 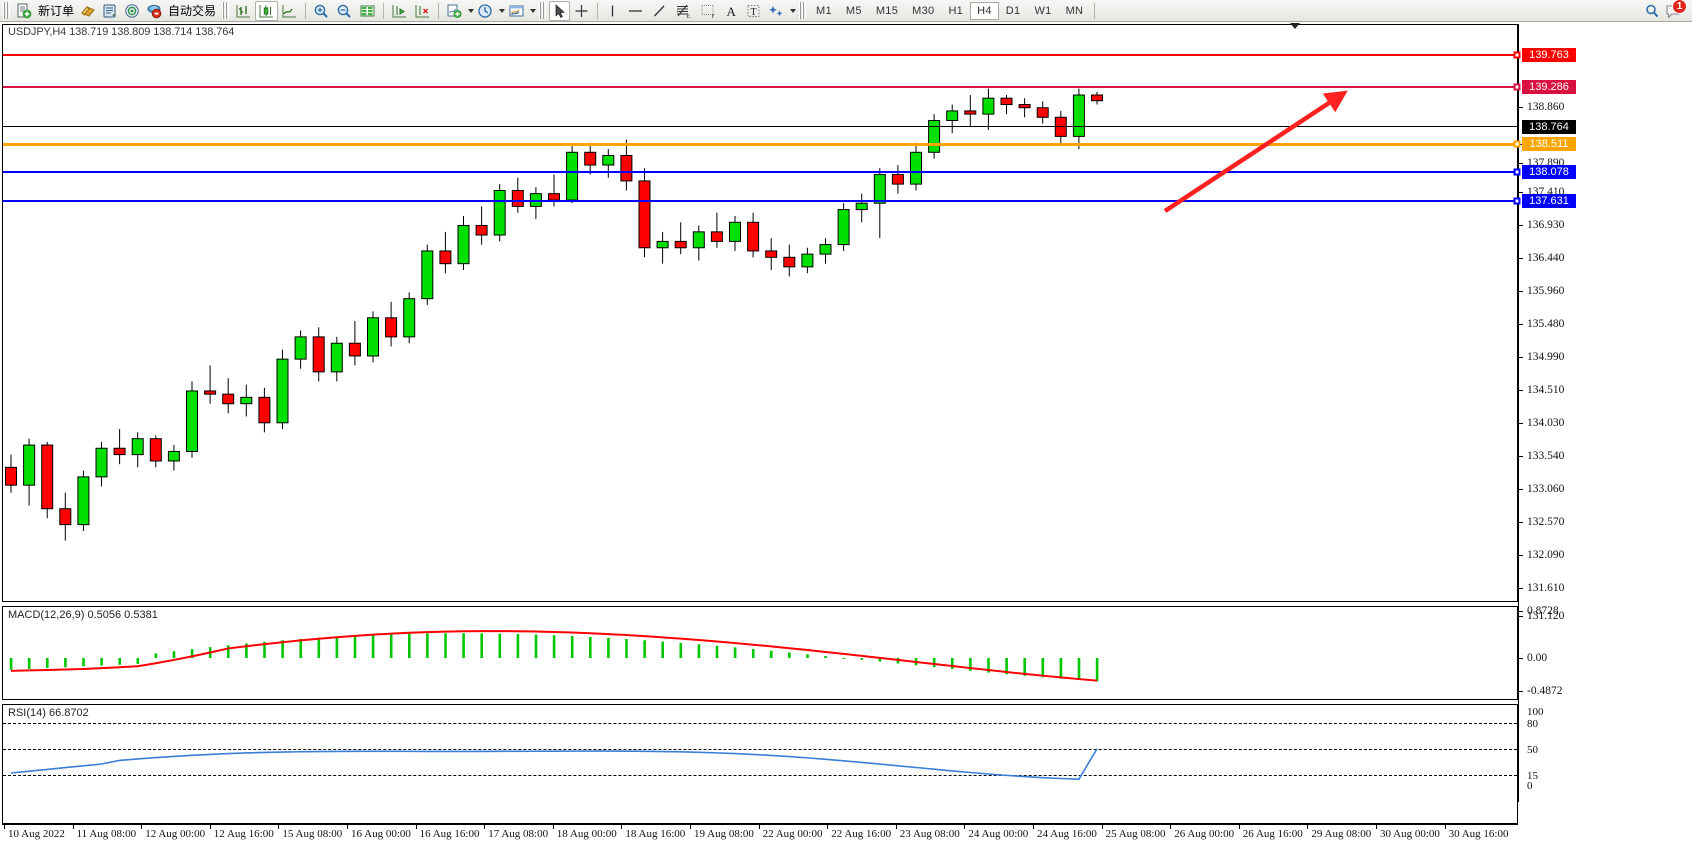 I want to click on chart-shift-icon, so click(x=399, y=11).